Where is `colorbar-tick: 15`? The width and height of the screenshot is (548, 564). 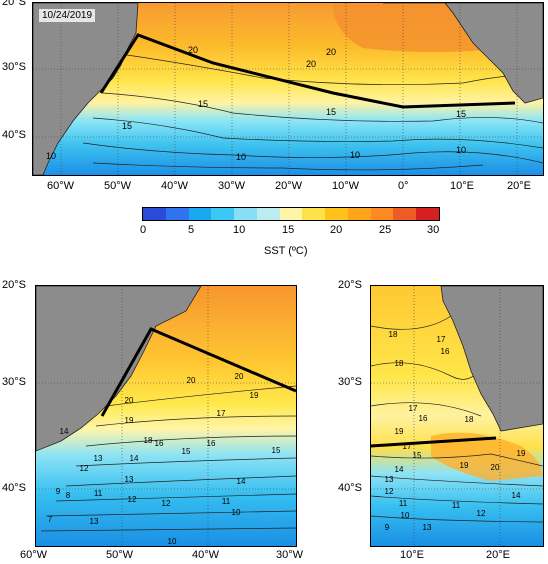 colorbar-tick: 15 is located at coordinates (288, 230).